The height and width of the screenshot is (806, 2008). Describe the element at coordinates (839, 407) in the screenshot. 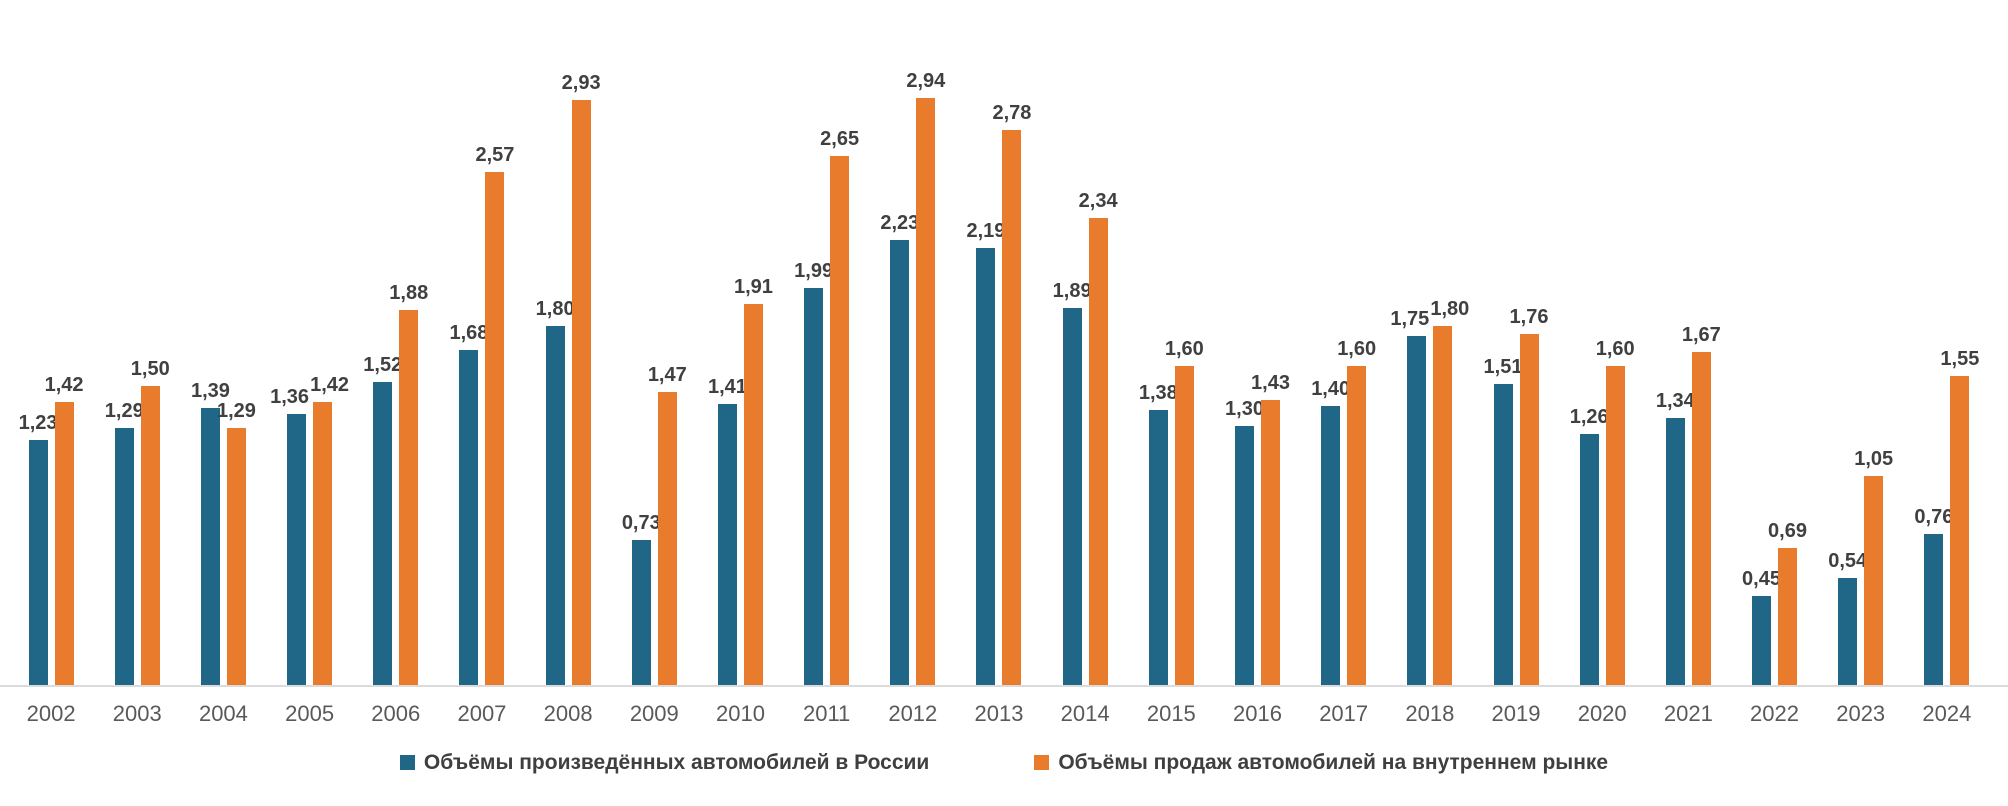

I see `bar-sold-2011: 2,65` at that location.